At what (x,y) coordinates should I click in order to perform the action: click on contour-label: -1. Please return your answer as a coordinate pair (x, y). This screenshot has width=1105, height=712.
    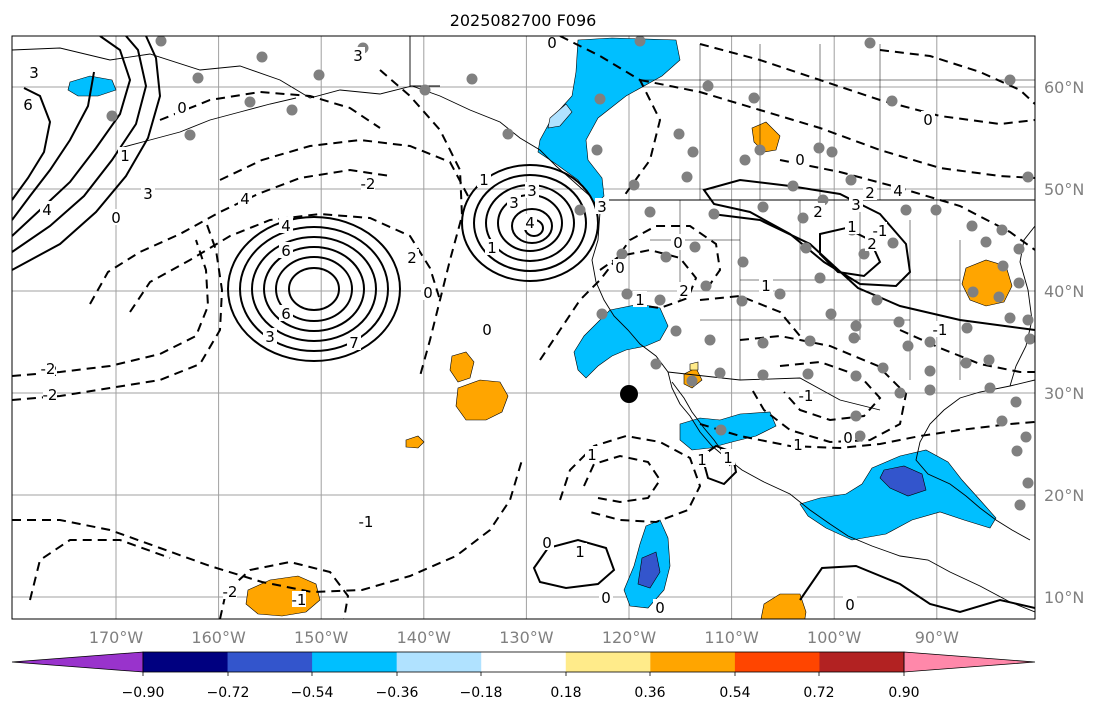
    Looking at the image, I should click on (366, 522).